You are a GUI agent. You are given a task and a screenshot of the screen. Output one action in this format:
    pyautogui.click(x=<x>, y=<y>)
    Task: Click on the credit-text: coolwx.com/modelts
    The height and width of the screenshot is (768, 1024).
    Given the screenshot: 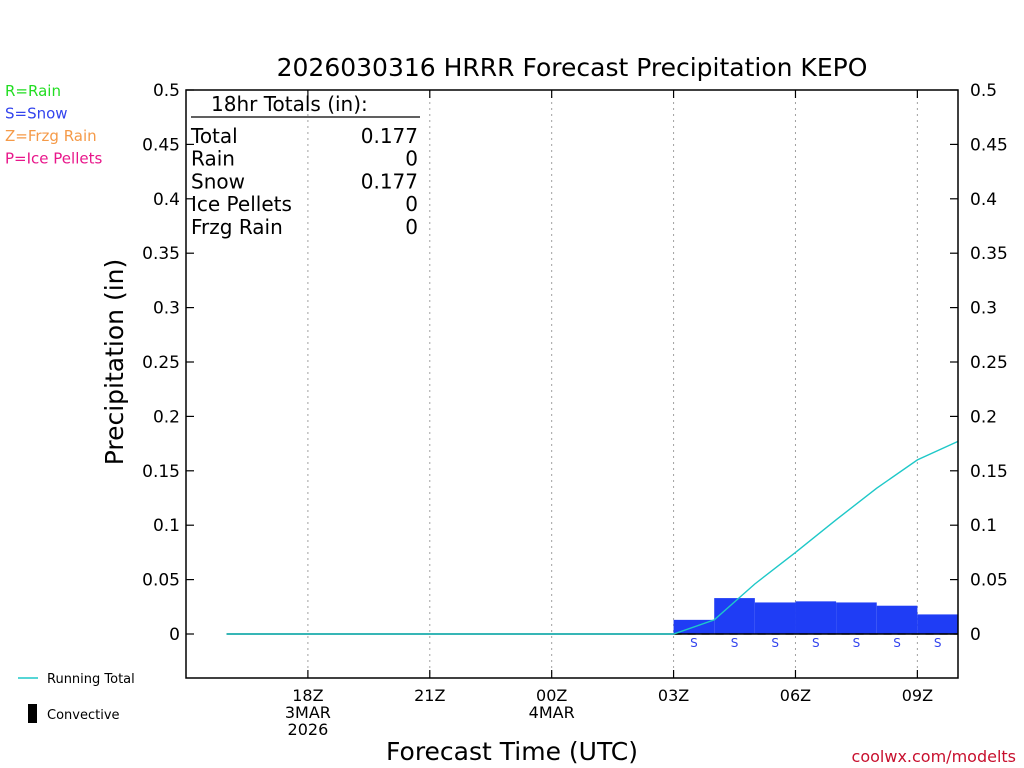 What is the action you would take?
    pyautogui.click(x=934, y=756)
    